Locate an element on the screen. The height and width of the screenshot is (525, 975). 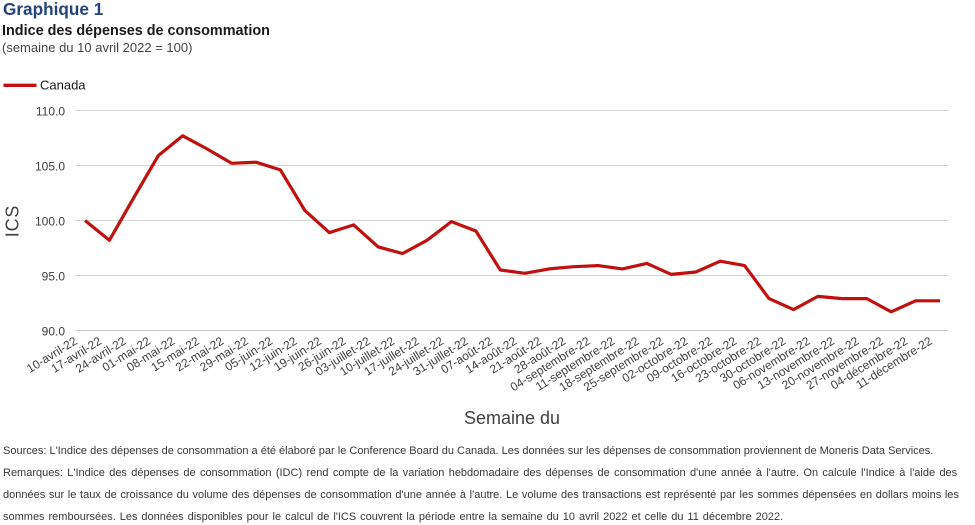
svg-text: ICS is located at coordinates (13, 221).